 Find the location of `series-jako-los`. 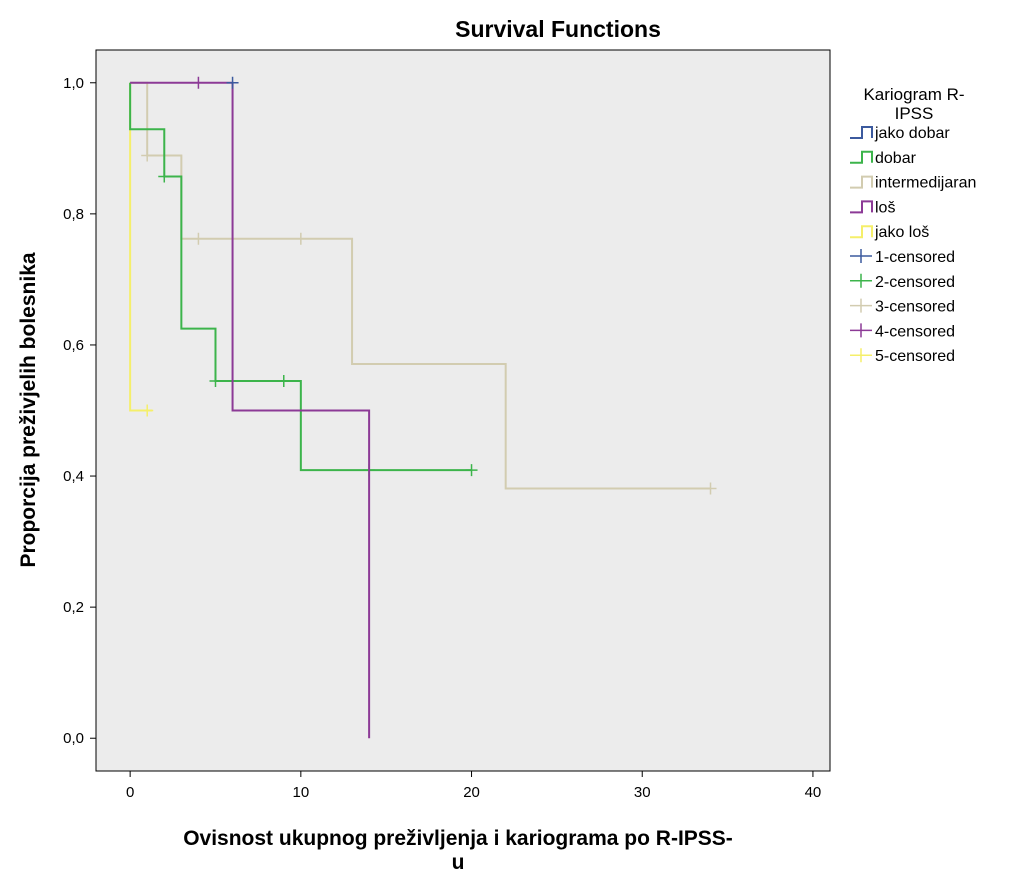

series-jako-los is located at coordinates (141, 249).